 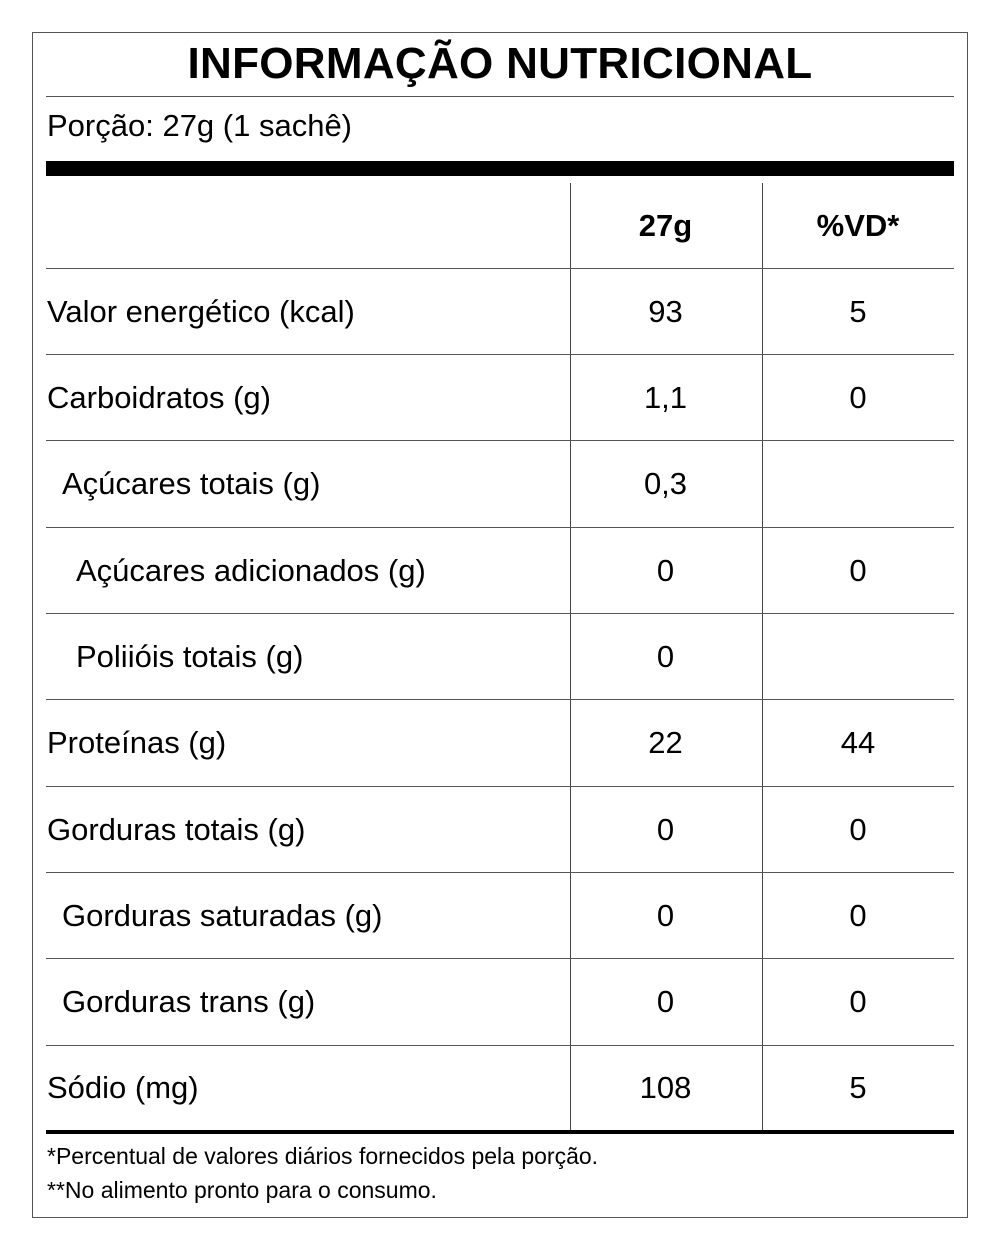 What do you see at coordinates (500, 1088) in the screenshot?
I see `table-row: Sódio (mg) 108 5` at bounding box center [500, 1088].